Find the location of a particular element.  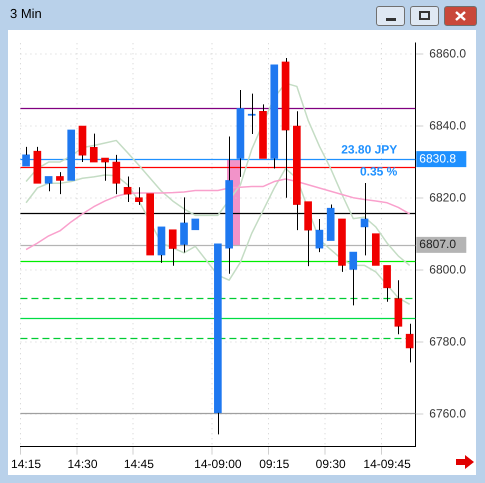

y-tick-label: 6840.0 is located at coordinates (447, 125).